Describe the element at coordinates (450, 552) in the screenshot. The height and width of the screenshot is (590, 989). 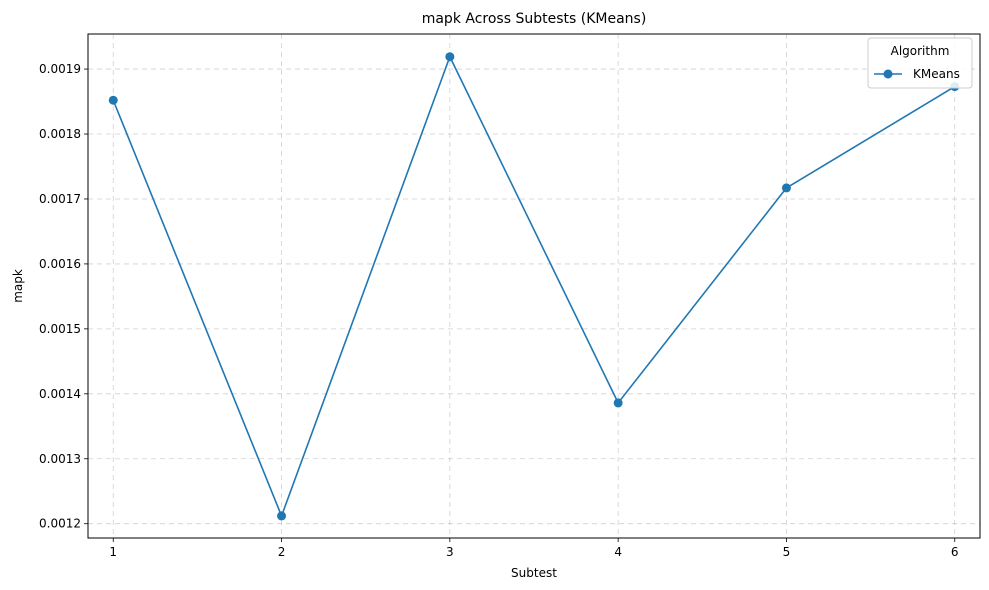
I see `x-tick-label: 3` at that location.